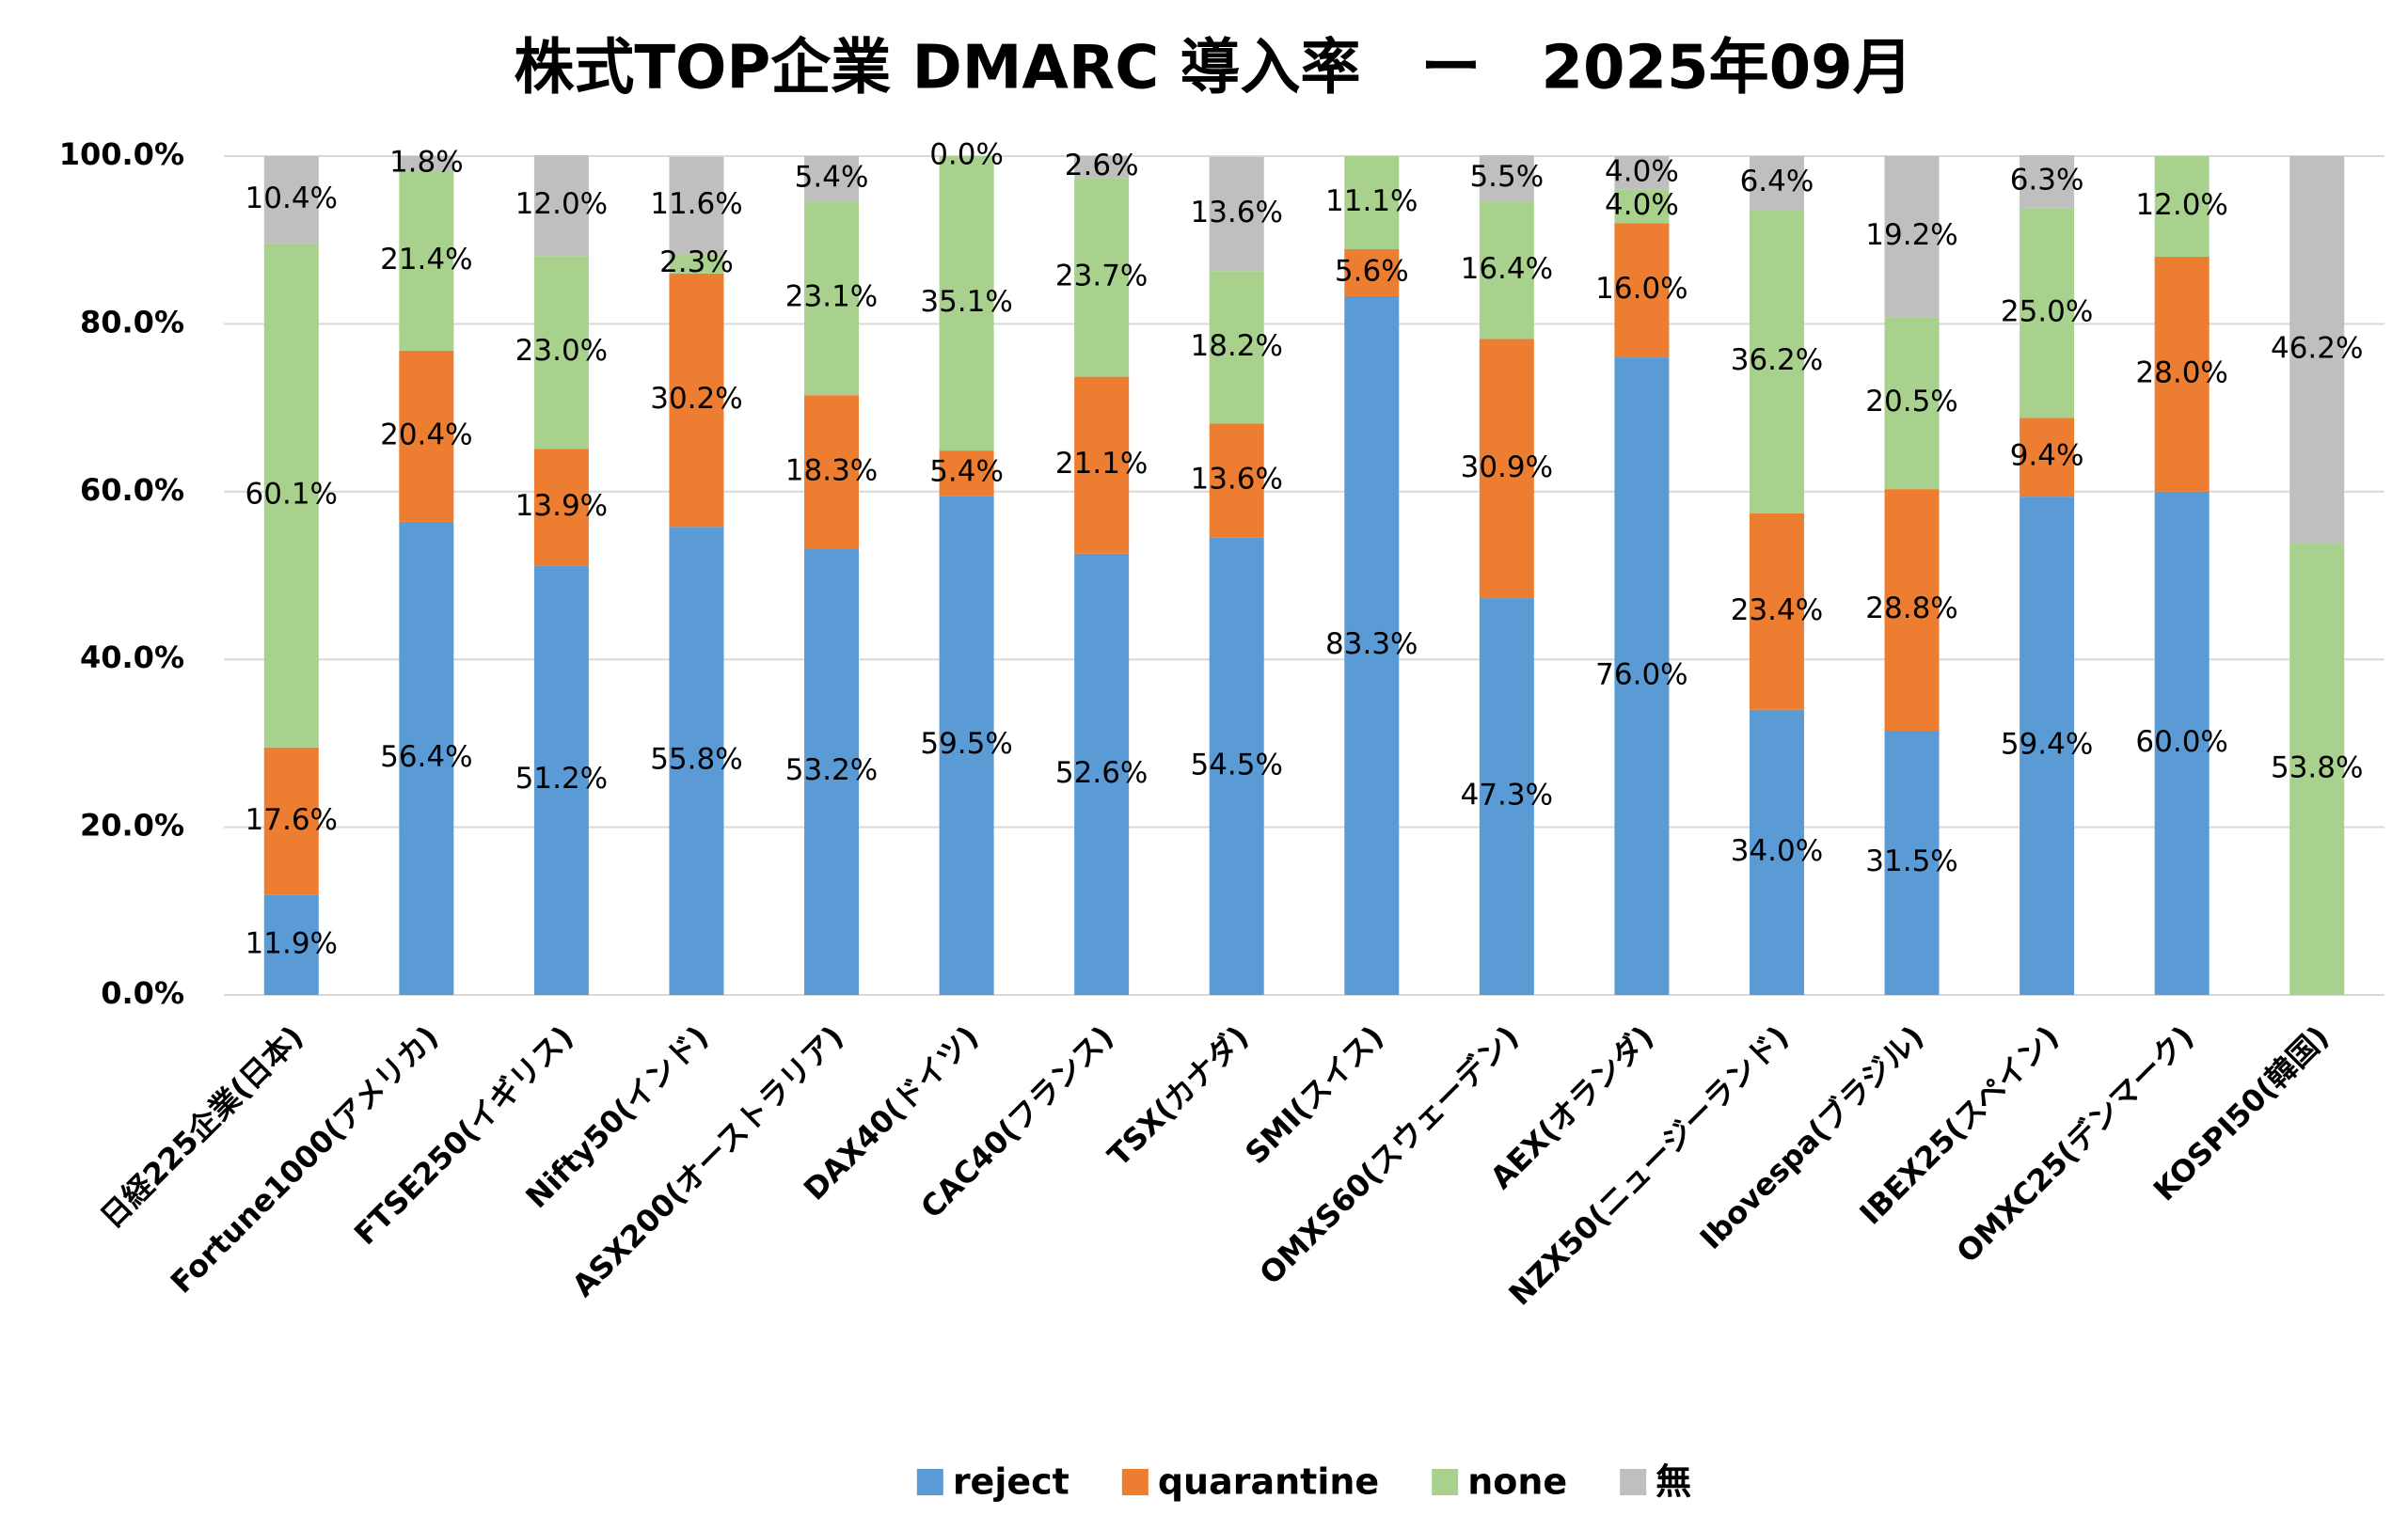  I want to click on data-label: 36.2%, so click(1777, 360).